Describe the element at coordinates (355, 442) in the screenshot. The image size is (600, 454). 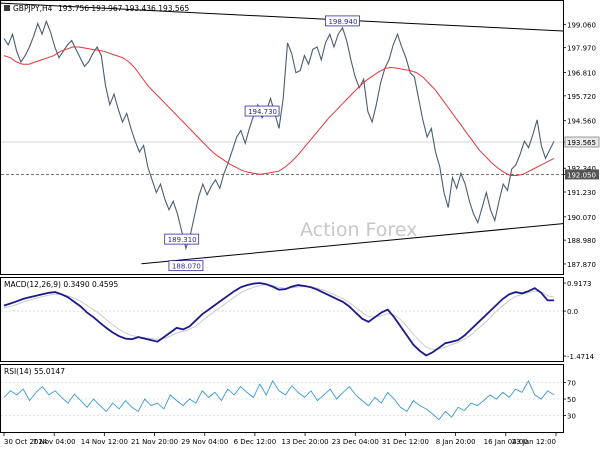
I see `time-tick-label: 23 Dec 04:00` at that location.